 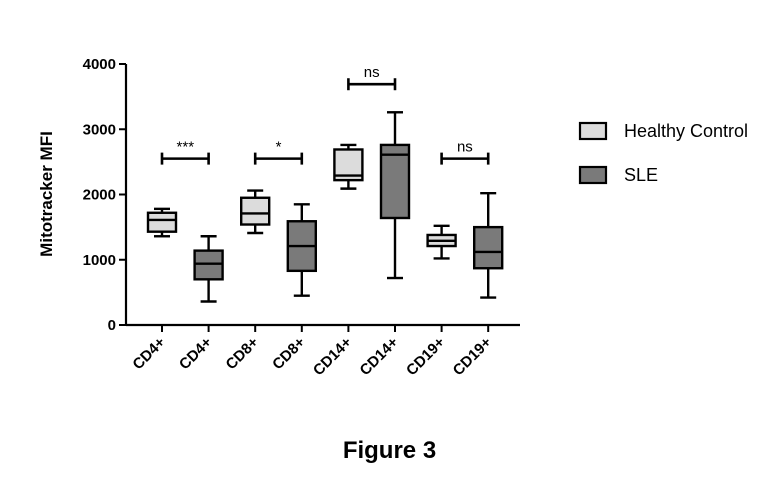 What do you see at coordinates (99, 260) in the screenshot?
I see `y-tick-label: 1000` at bounding box center [99, 260].